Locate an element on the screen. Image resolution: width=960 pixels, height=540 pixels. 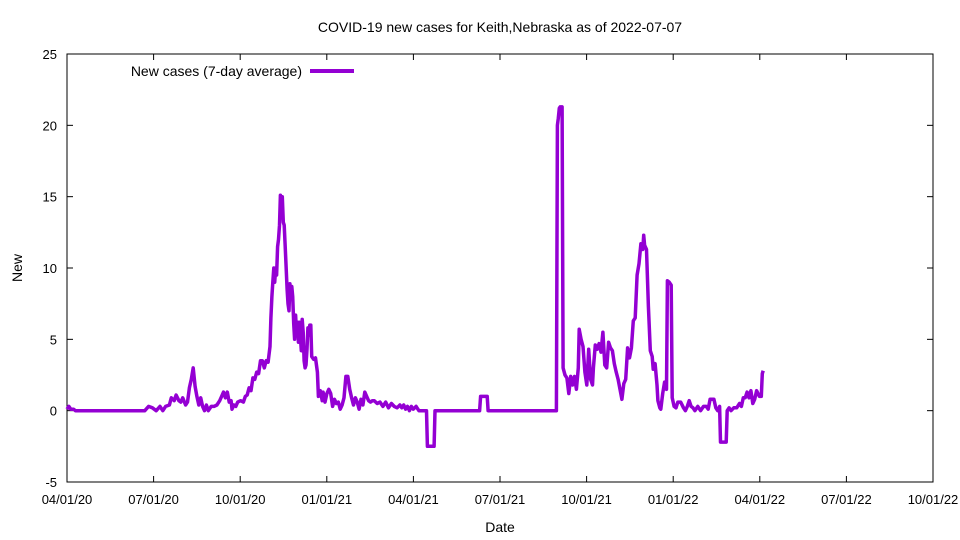
legend: New cases (7-day average) is located at coordinates (242, 71).